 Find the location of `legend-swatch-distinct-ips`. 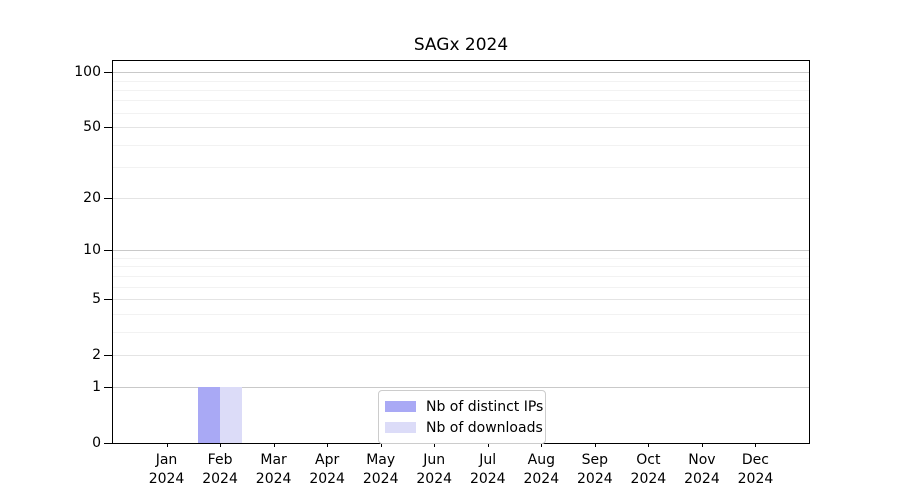

legend-swatch-distinct-ips is located at coordinates (400, 406).